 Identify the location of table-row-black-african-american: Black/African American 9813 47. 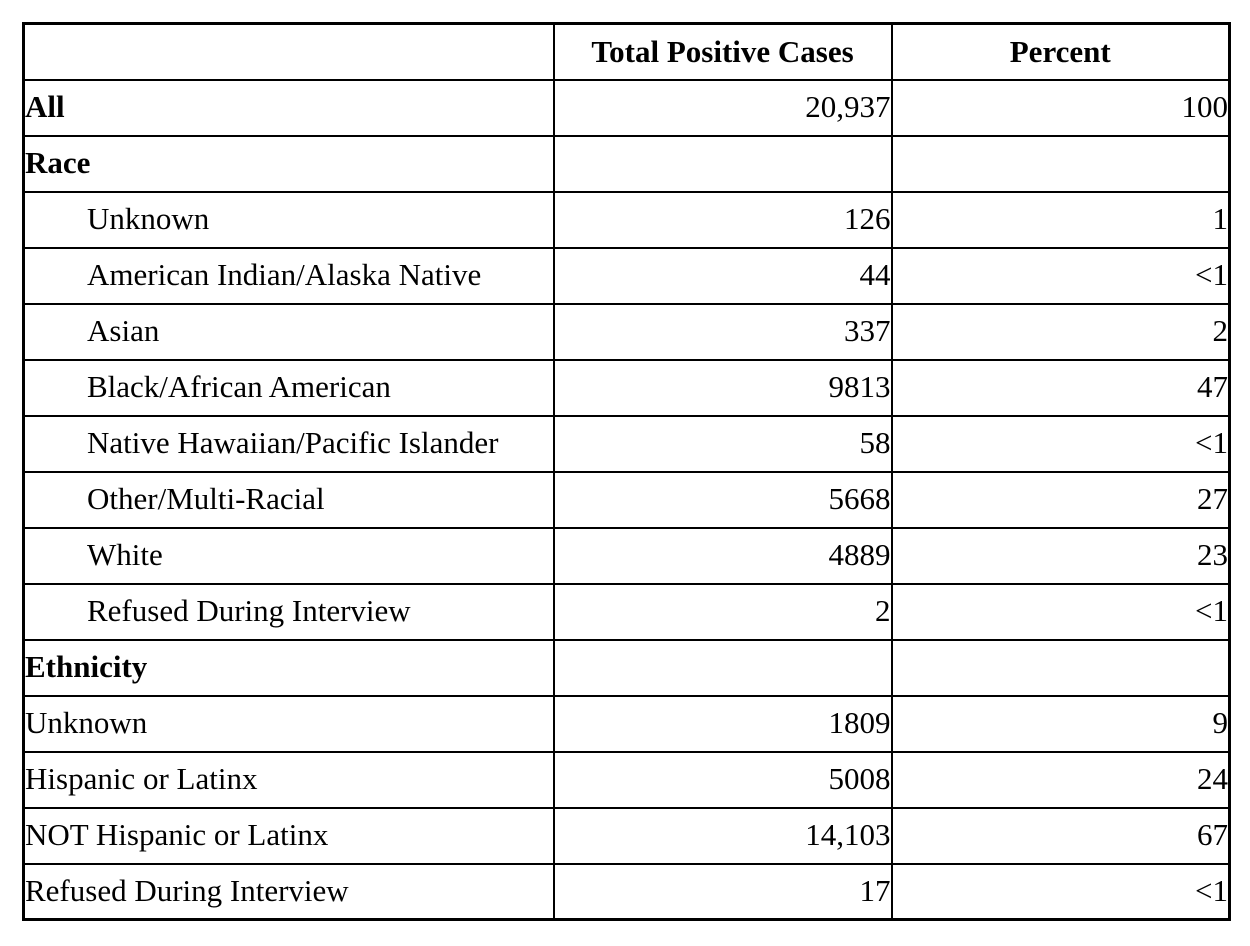
(626, 387).